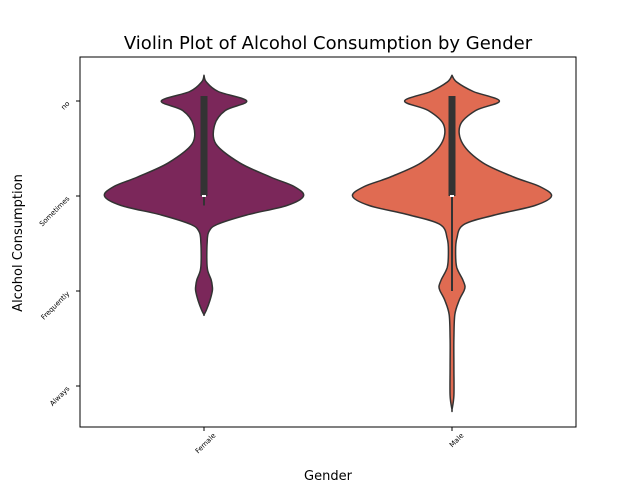  I want to click on y-axis-label: Alcohol Consumption, so click(18, 243).